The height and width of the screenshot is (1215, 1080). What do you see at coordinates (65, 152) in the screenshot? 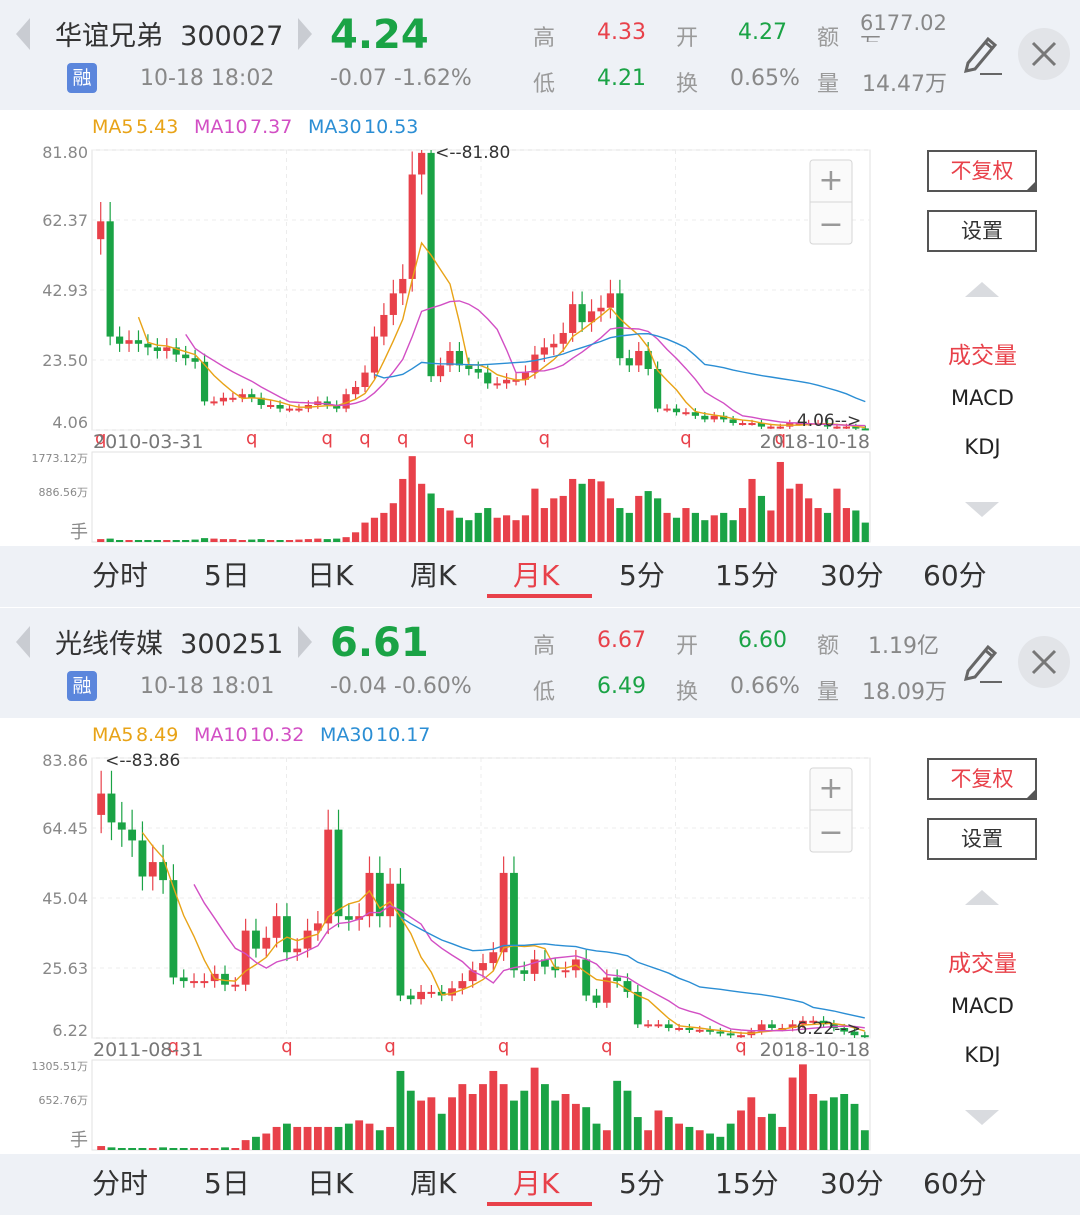
I see `y-tick-label: 81.80` at bounding box center [65, 152].